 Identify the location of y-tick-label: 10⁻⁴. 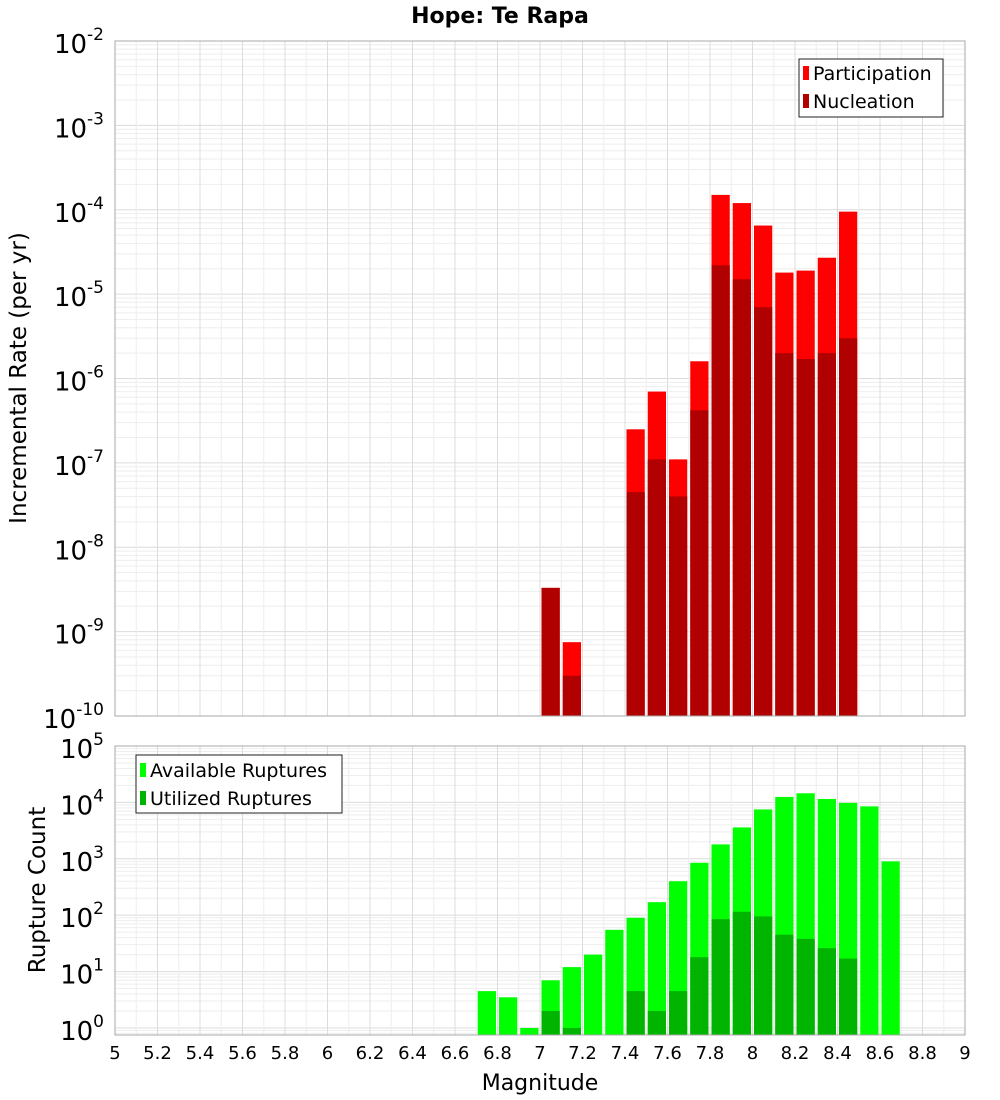
(79, 211).